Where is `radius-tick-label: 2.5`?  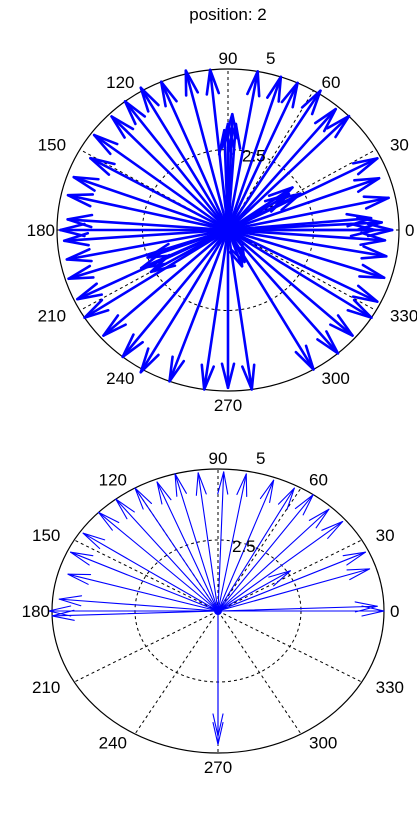 radius-tick-label: 2.5 is located at coordinates (254, 156).